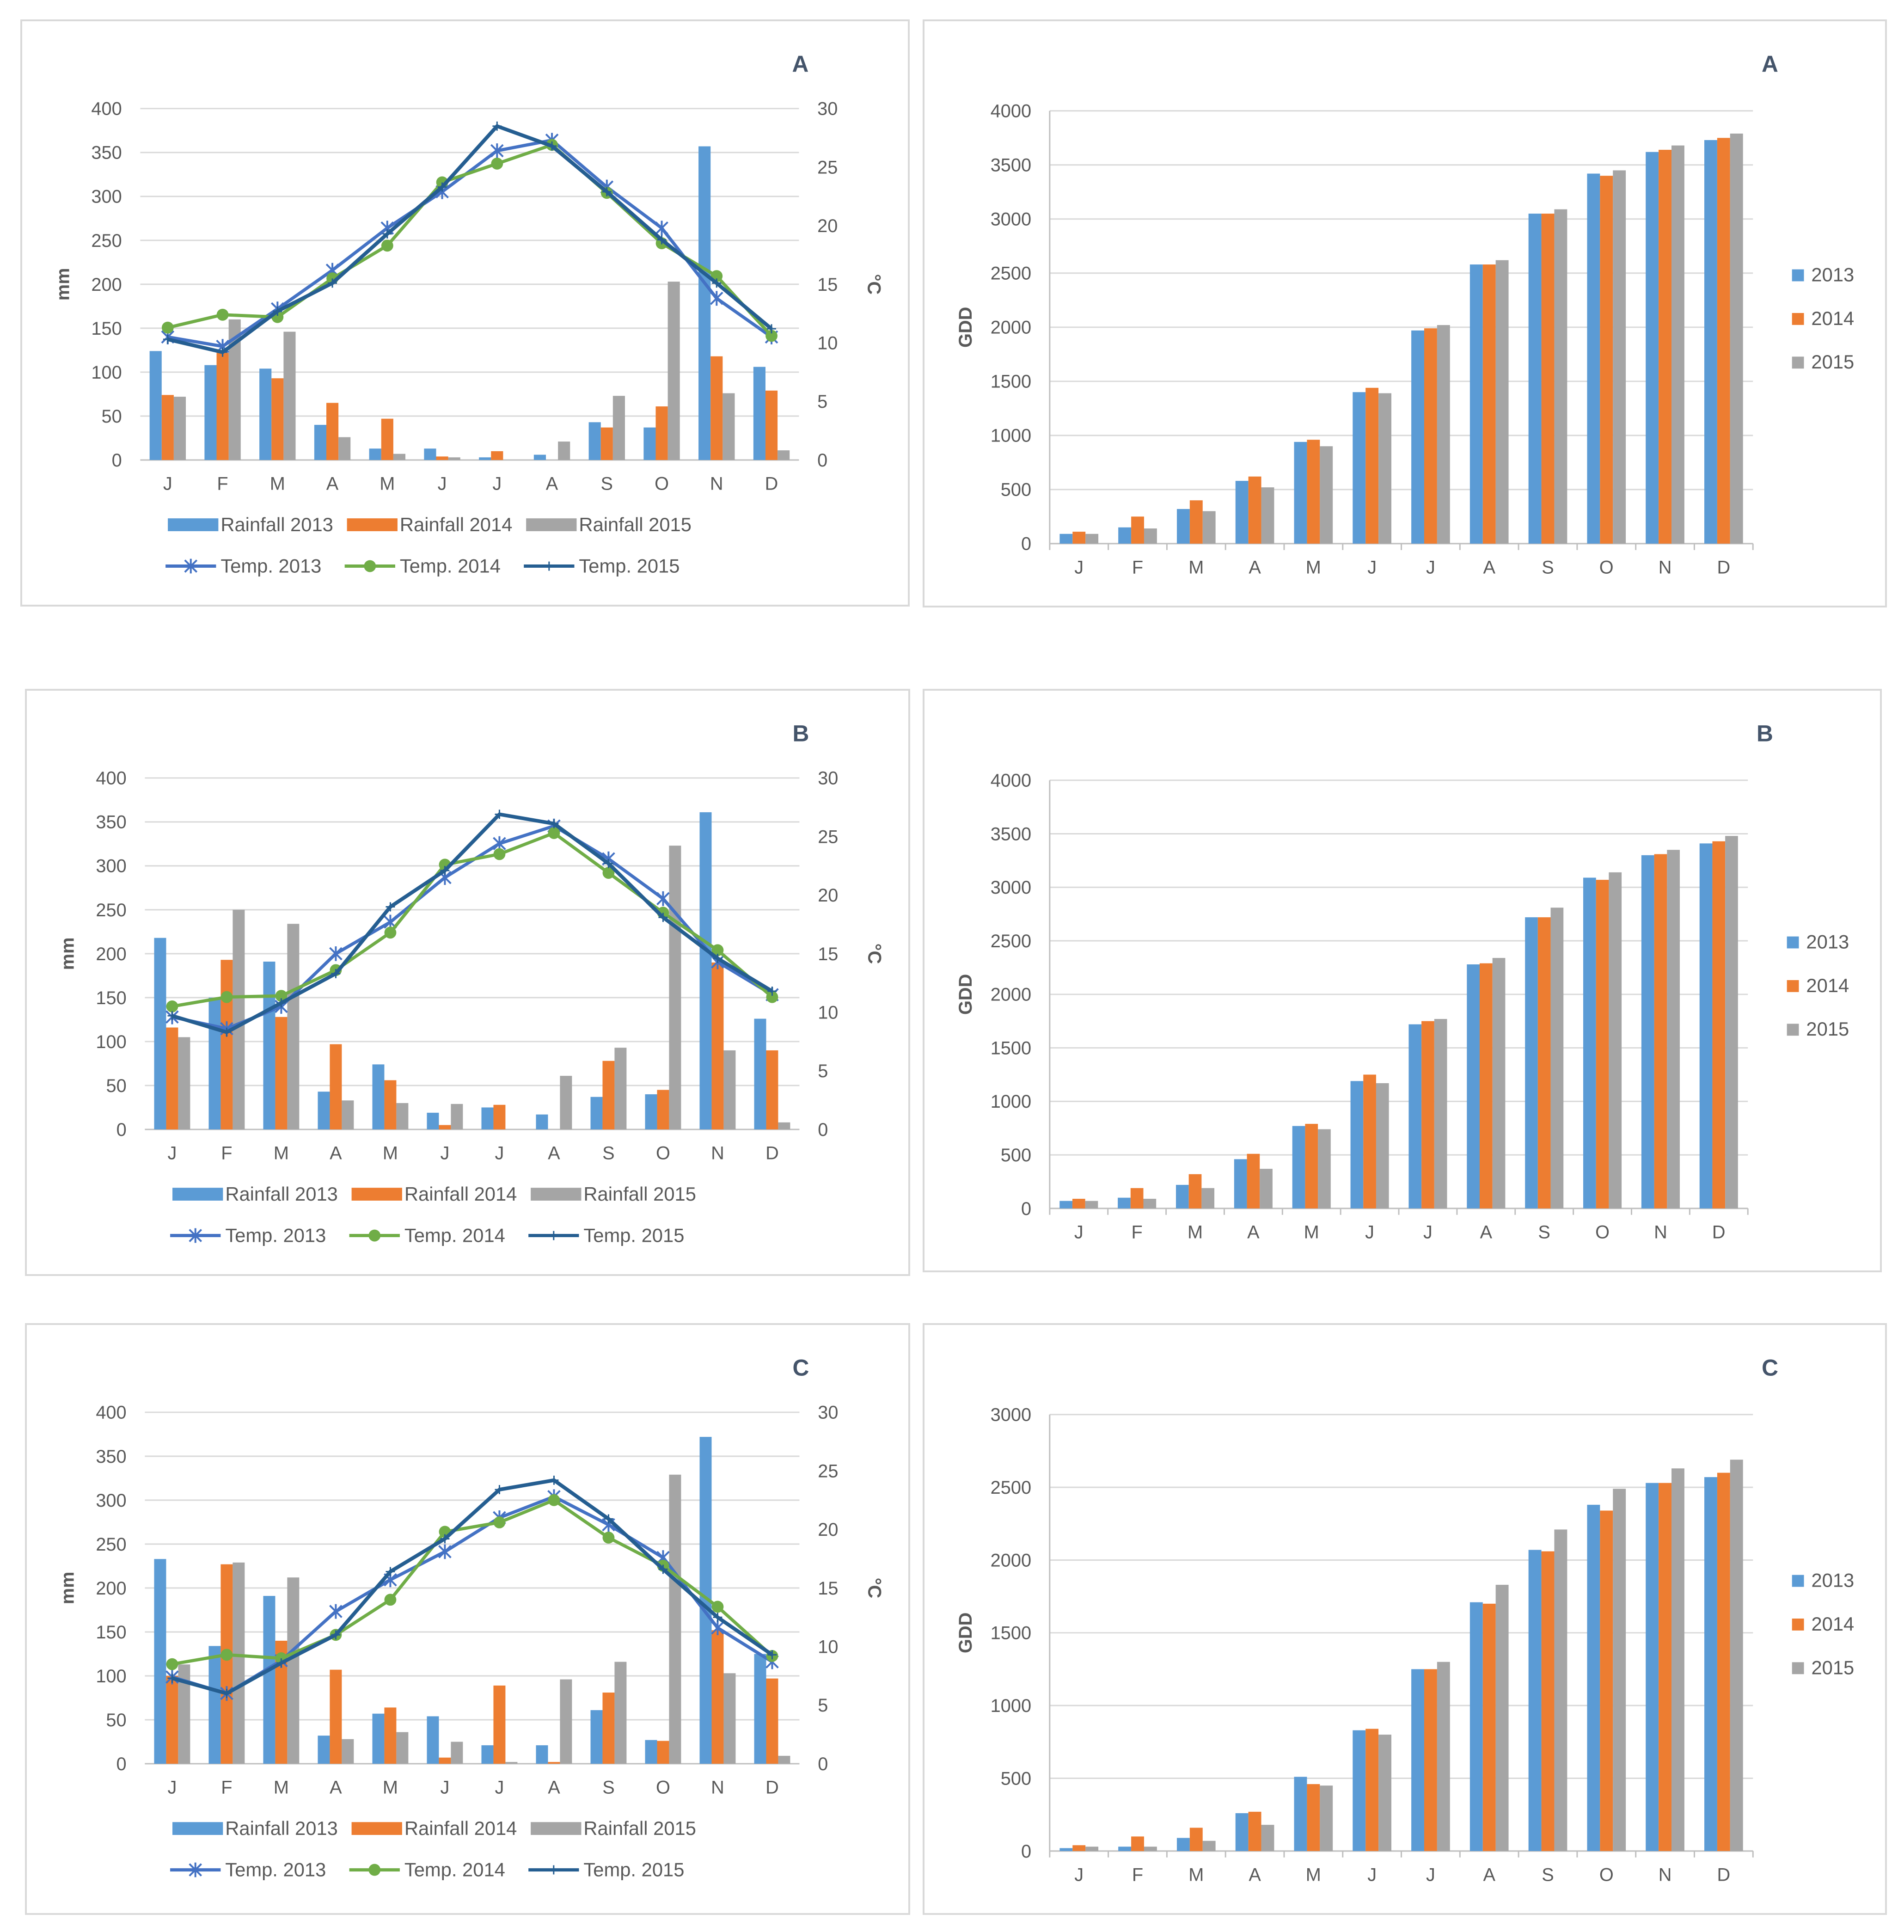 This screenshot has height=1932, width=1904. Describe the element at coordinates (111, 910) in the screenshot. I see `y-tick-label: 250` at that location.